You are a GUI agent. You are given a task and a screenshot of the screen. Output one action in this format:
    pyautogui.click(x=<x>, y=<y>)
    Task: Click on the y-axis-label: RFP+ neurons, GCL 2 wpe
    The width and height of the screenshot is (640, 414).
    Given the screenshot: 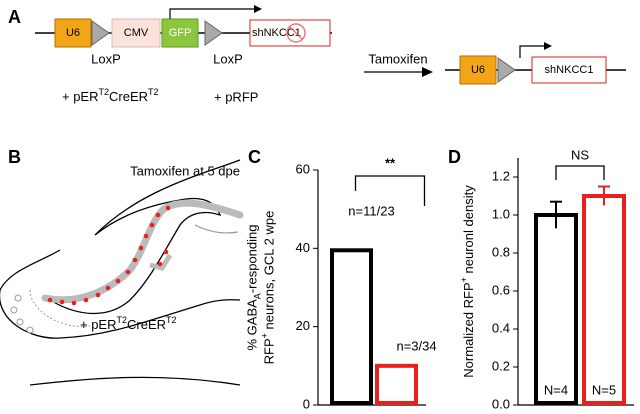 What is the action you would take?
    pyautogui.click(x=268, y=288)
    